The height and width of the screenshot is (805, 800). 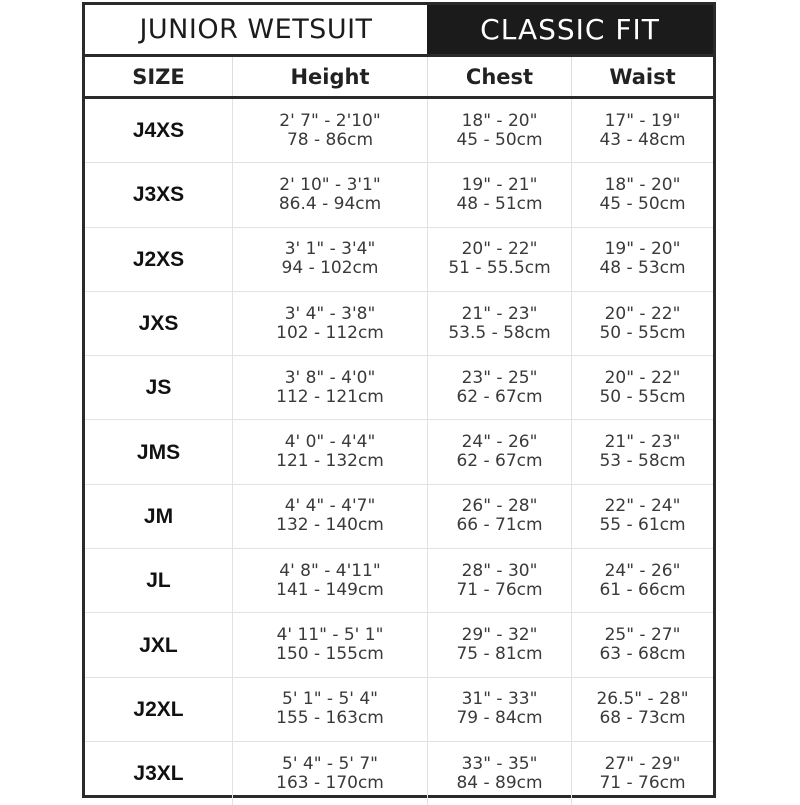 What do you see at coordinates (330, 313) in the screenshot?
I see `height-imperial: 3' 4" - 3'8"` at bounding box center [330, 313].